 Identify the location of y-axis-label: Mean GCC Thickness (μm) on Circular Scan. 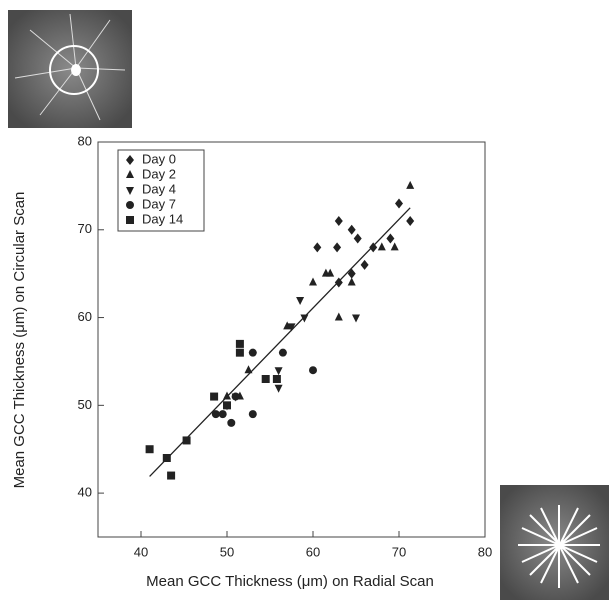
(19, 340).